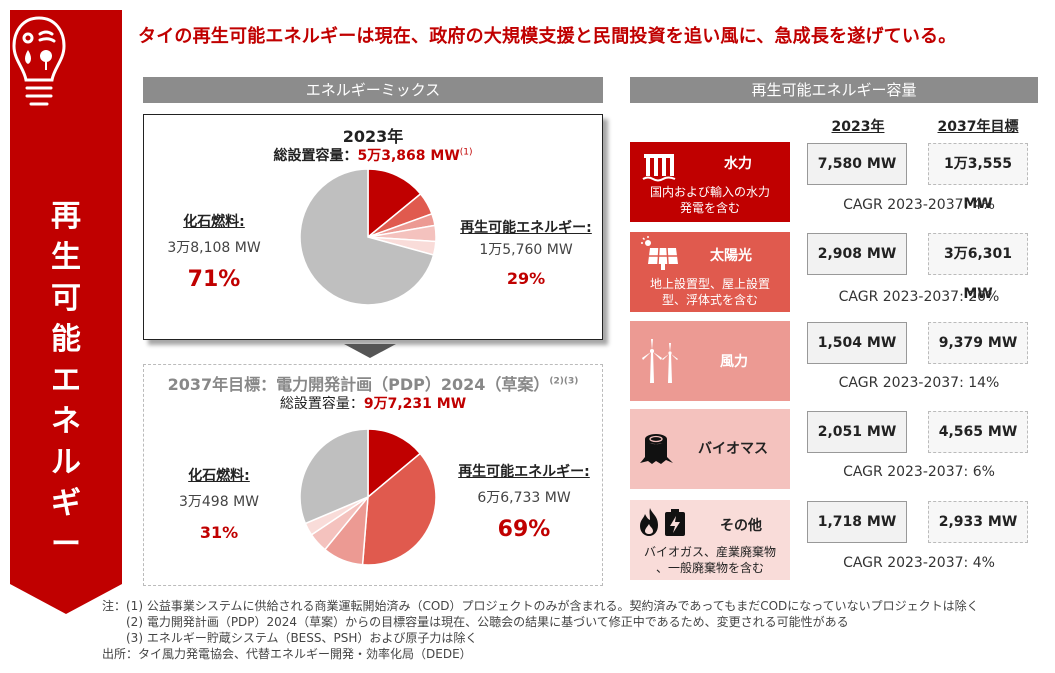 This screenshot has height=673, width=1055. Describe the element at coordinates (710, 540) in the screenshot. I see `tile-other: その他 バイオガス、産業廃棄物 、一般廃棄物を含む` at that location.